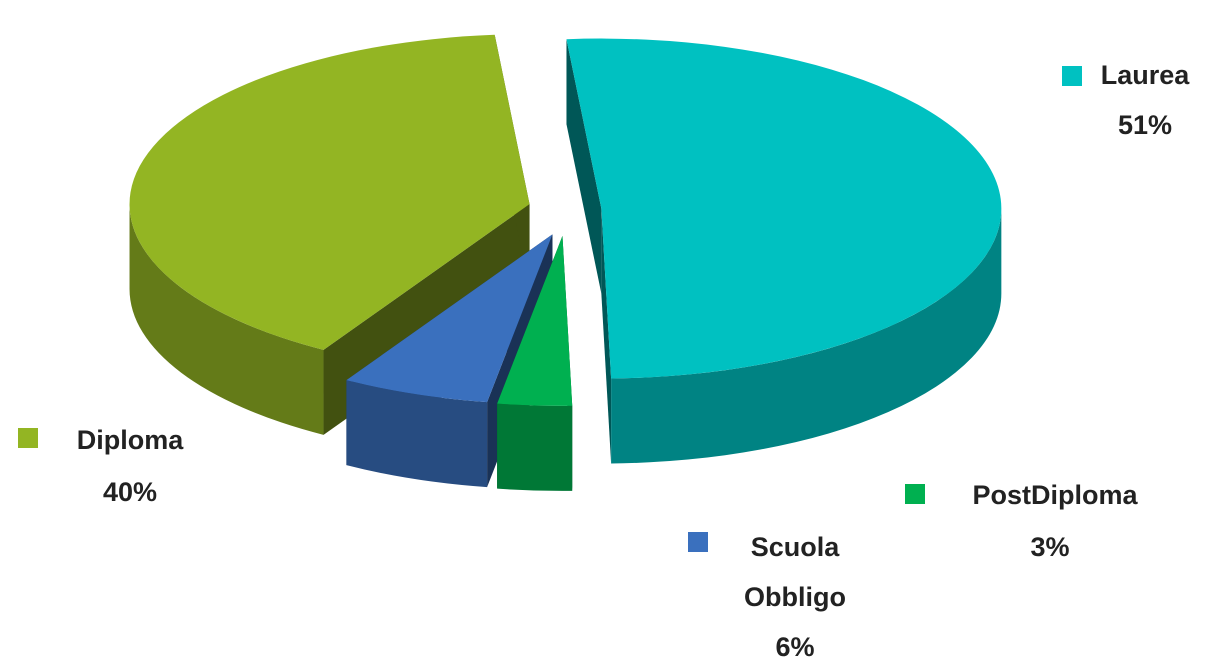 This screenshot has height=662, width=1220. What do you see at coordinates (1050, 547) in the screenshot?
I see `value-label: 3%` at bounding box center [1050, 547].